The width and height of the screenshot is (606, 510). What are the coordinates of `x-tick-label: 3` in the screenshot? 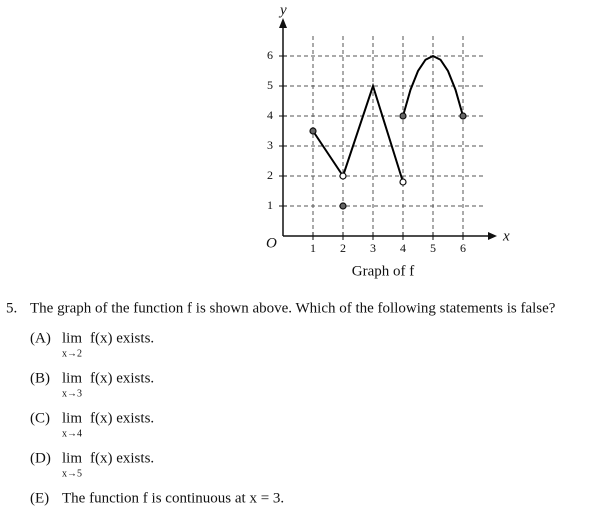 It's located at (373, 248).